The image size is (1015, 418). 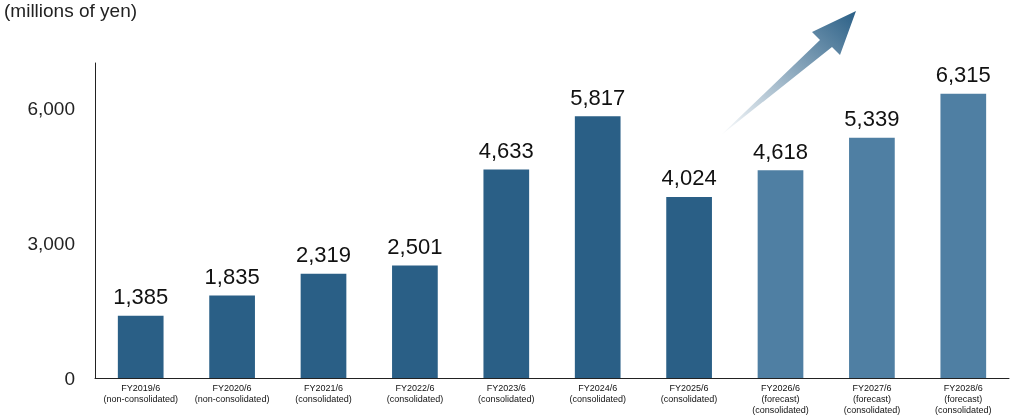 What do you see at coordinates (963, 75) in the screenshot?
I see `data-label: 6,315` at bounding box center [963, 75].